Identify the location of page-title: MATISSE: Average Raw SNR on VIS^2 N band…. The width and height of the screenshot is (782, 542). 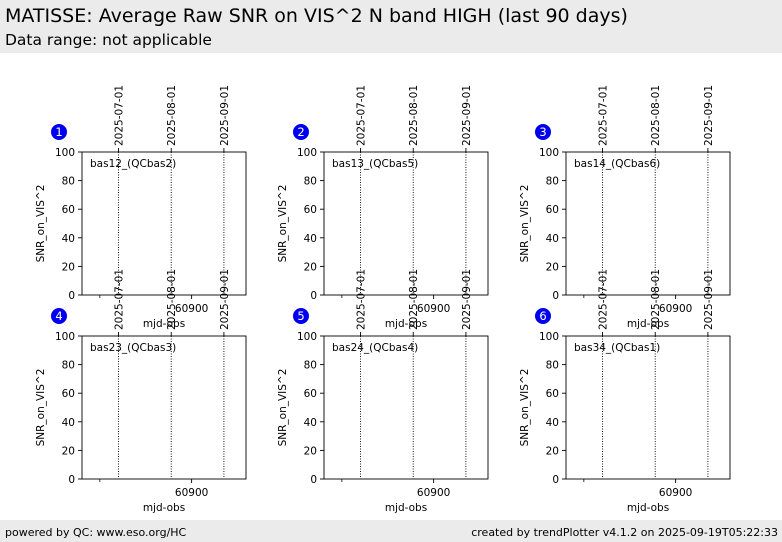
(316, 16).